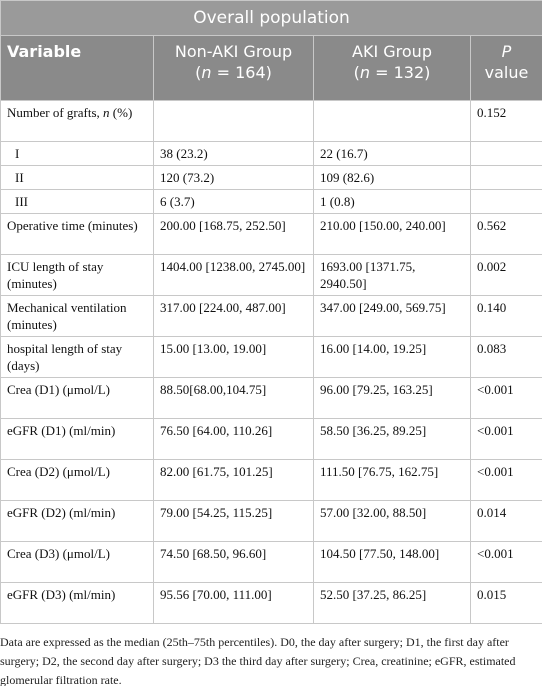 Image resolution: width=542 pixels, height=686 pixels. I want to click on table-cell: 1 (0.8), so click(392, 201).